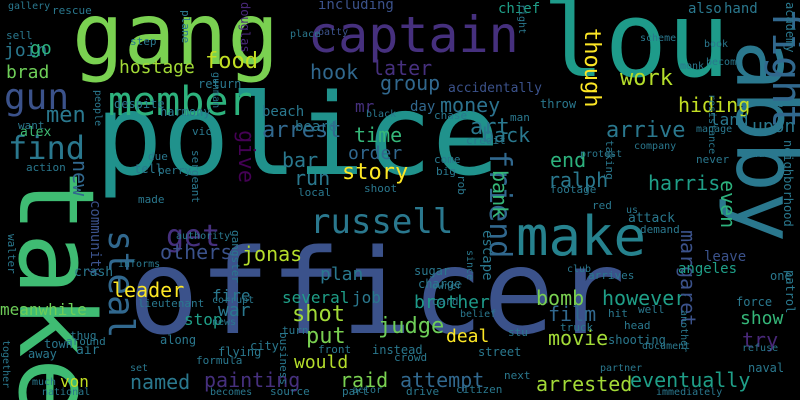  Describe the element at coordinates (28, 72) in the screenshot. I see `word-brad: brad` at that location.